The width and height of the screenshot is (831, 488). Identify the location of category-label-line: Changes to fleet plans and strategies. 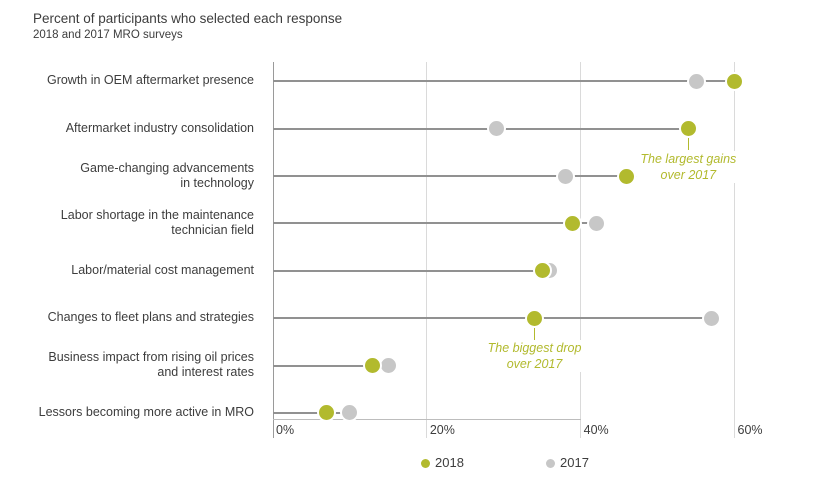
(150, 317).